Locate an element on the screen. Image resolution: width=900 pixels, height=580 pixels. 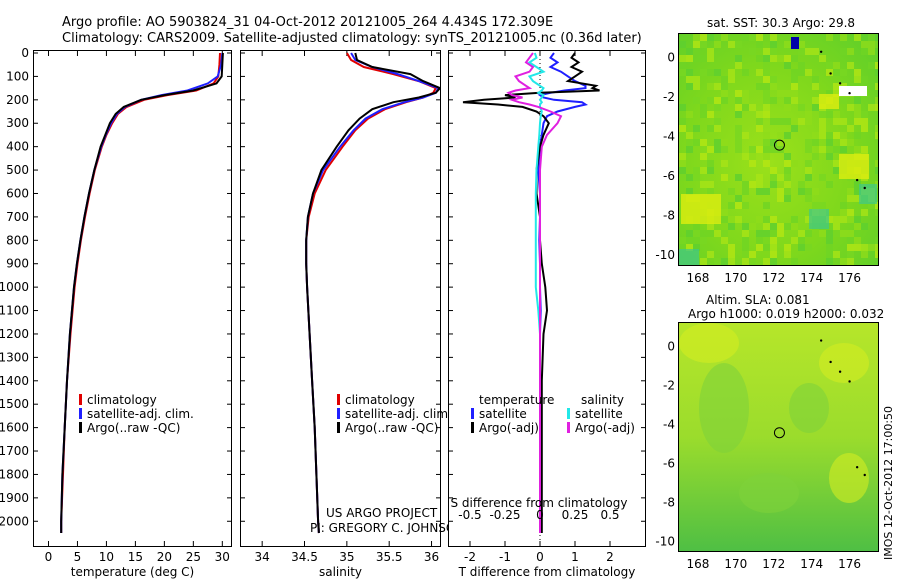
series-line-cyan is located at coordinates (536, 292).